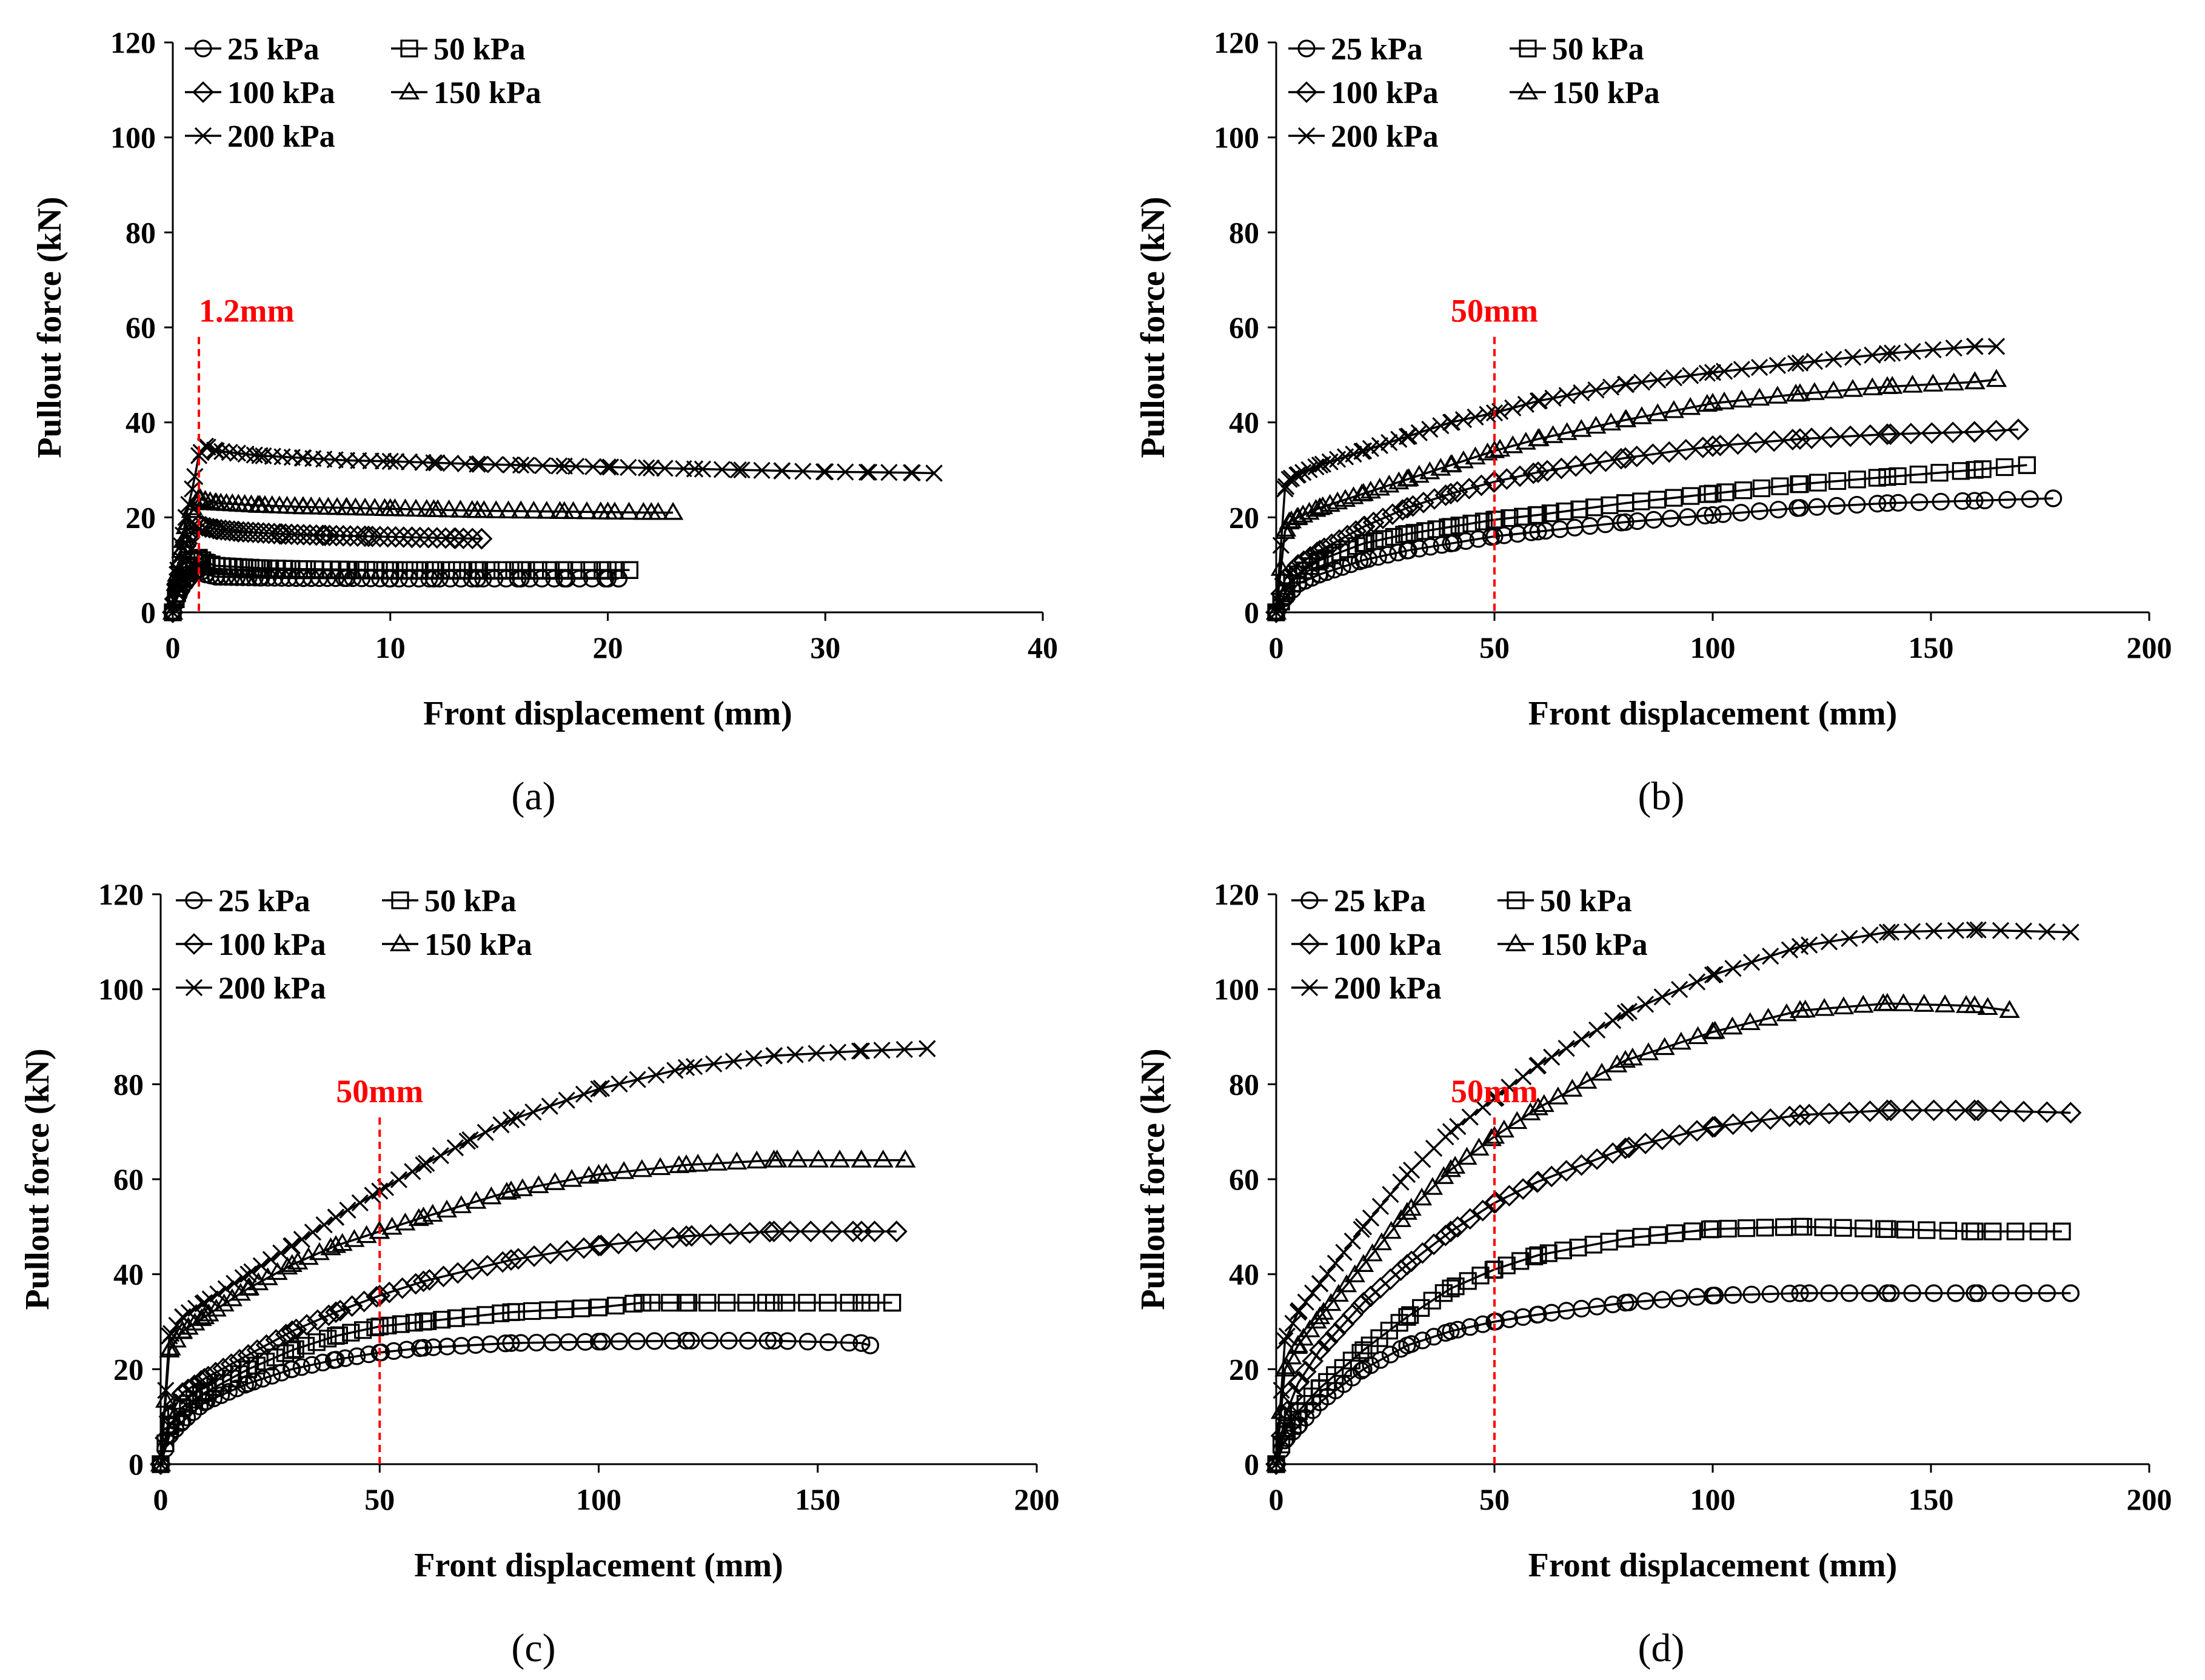  Describe the element at coordinates (1931, 647) in the screenshot. I see `x-tick-label: 150` at that location.